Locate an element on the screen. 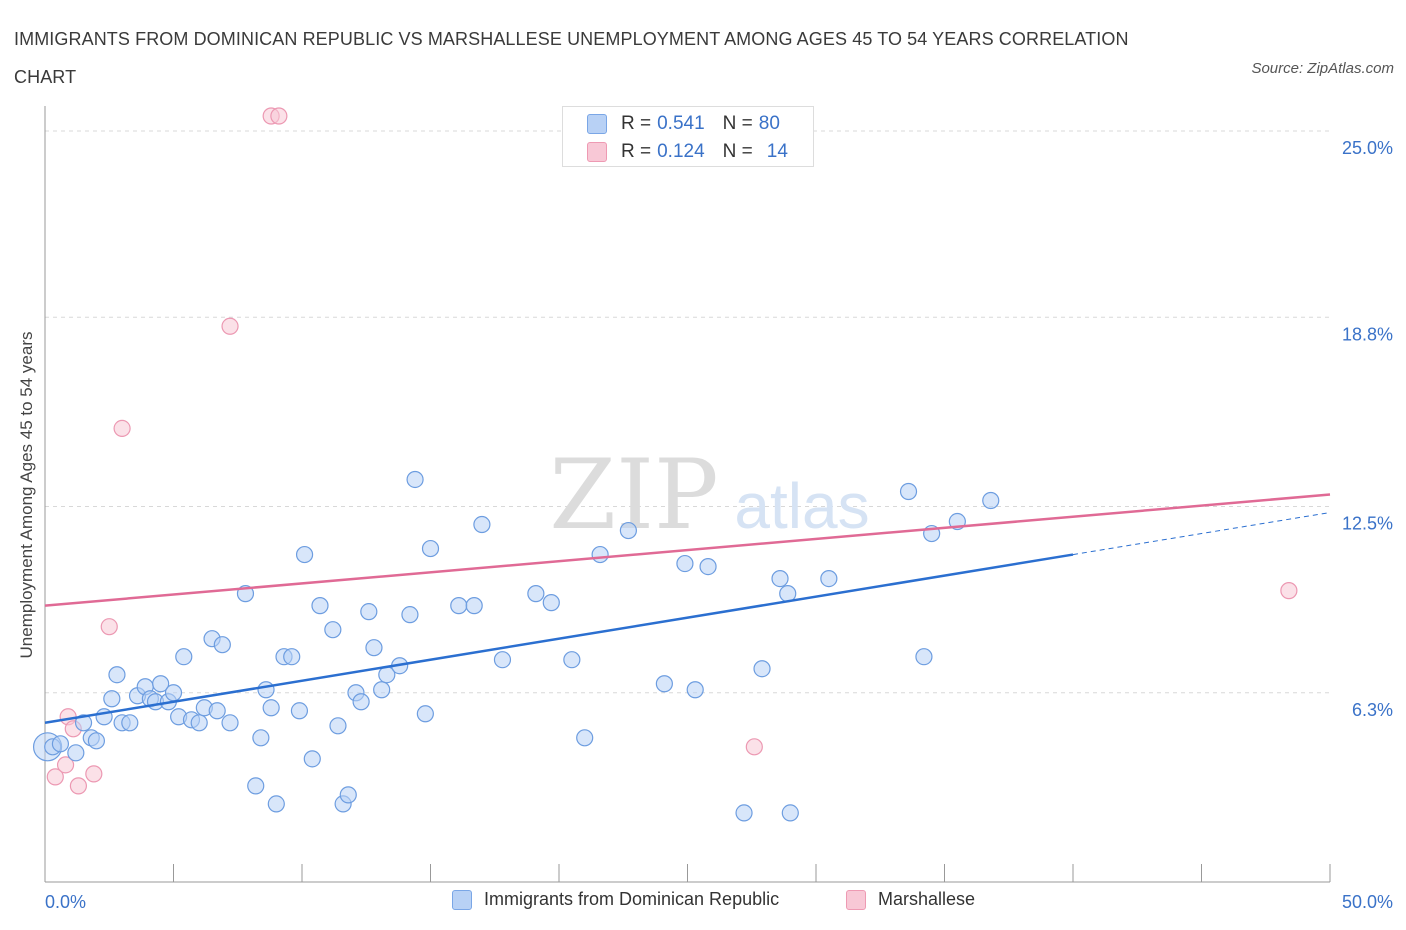 This screenshot has height=930, width=1406. y-tick-label: 25.0% is located at coordinates (1367, 148).